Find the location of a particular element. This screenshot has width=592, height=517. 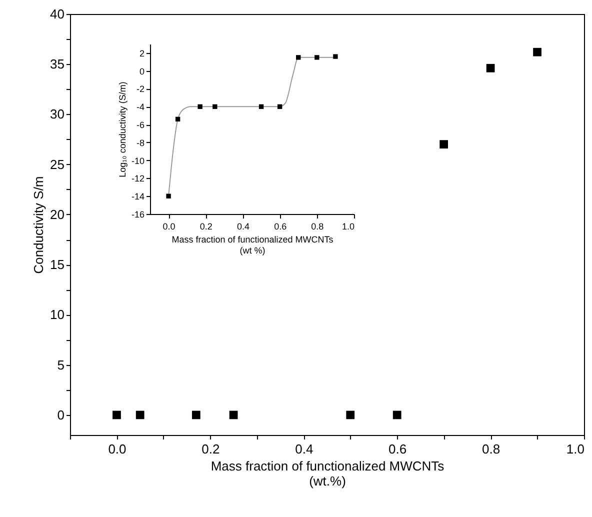

y-tick-label: 30 is located at coordinates (57, 114).